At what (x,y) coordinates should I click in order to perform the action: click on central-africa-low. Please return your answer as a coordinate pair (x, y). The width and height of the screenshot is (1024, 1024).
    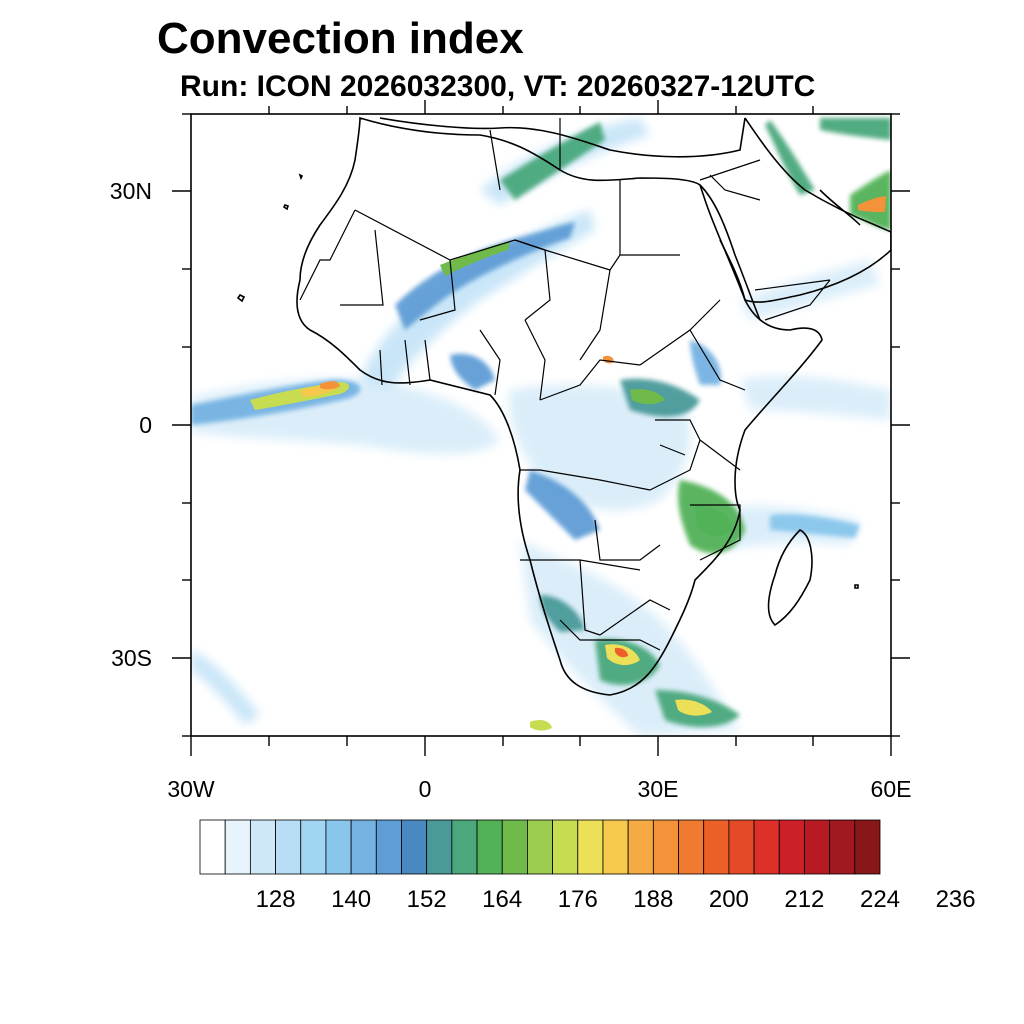
    Looking at the image, I should click on (600, 447).